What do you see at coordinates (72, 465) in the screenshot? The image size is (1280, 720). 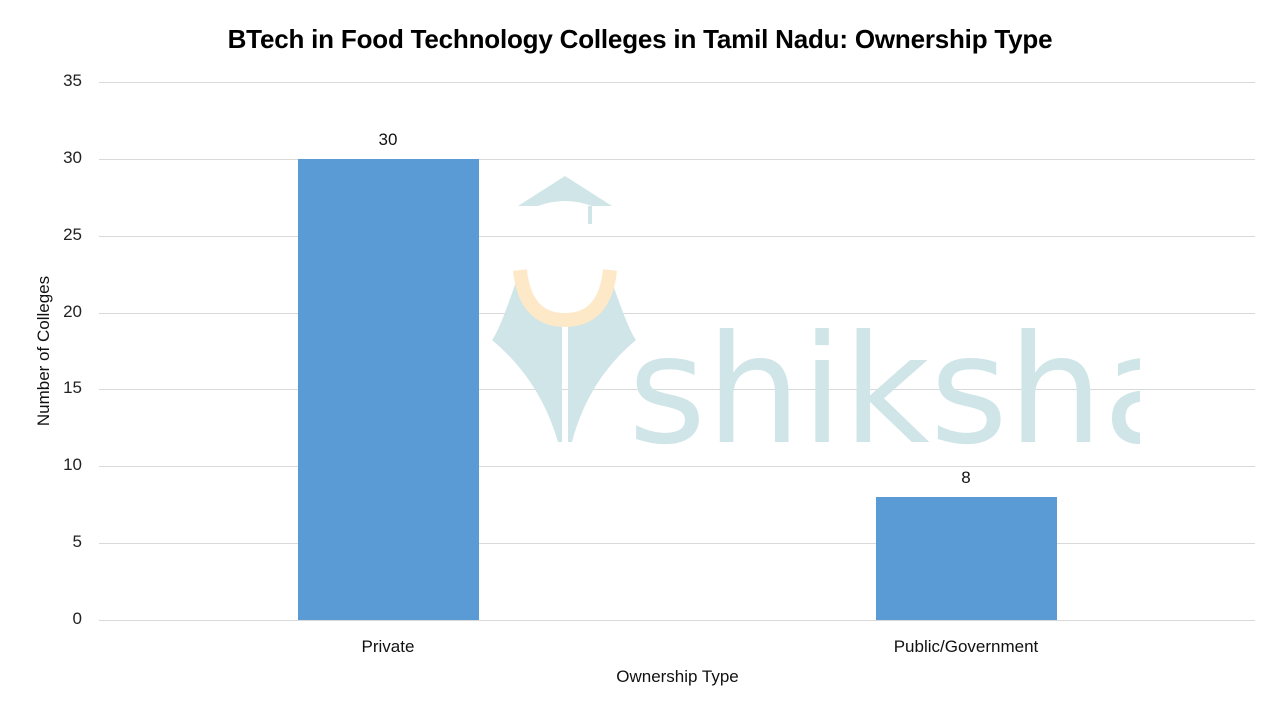 I see `y-tick-label: 10` at bounding box center [72, 465].